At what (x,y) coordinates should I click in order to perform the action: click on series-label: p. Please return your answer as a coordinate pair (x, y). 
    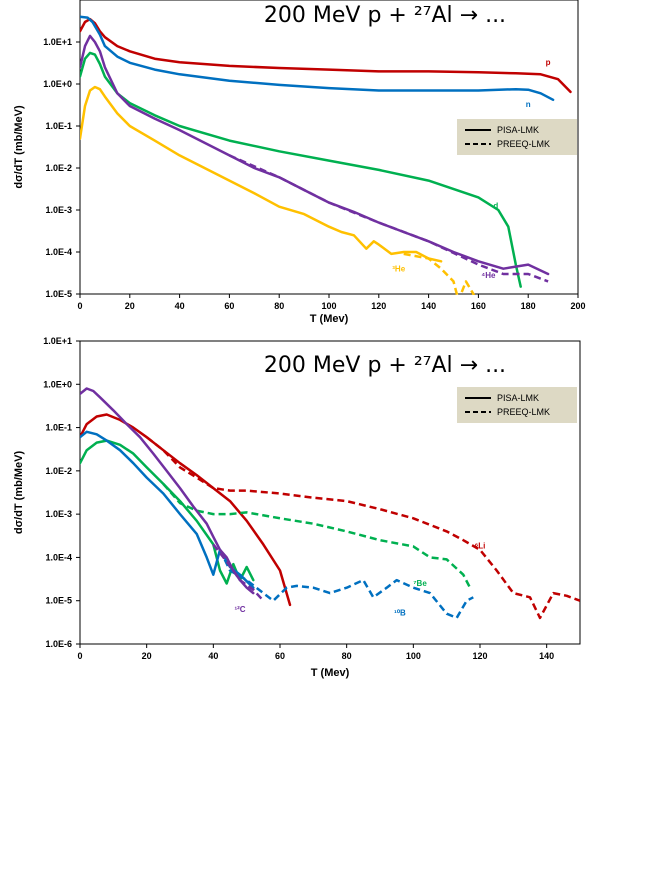
    Looking at the image, I should click on (548, 62).